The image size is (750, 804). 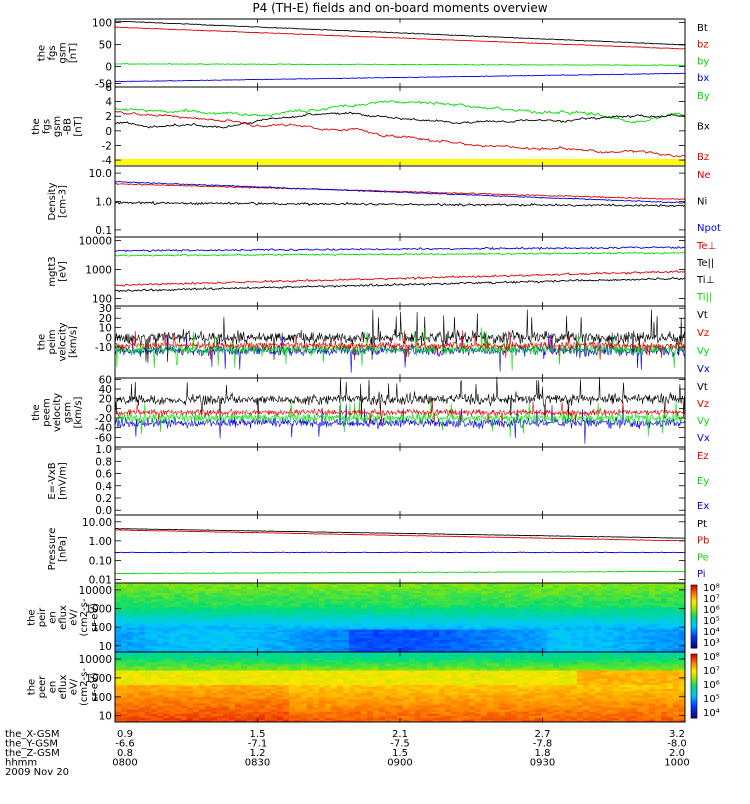 What do you see at coordinates (103, 511) in the screenshot?
I see `y-tick-label: 0.0` at bounding box center [103, 511].